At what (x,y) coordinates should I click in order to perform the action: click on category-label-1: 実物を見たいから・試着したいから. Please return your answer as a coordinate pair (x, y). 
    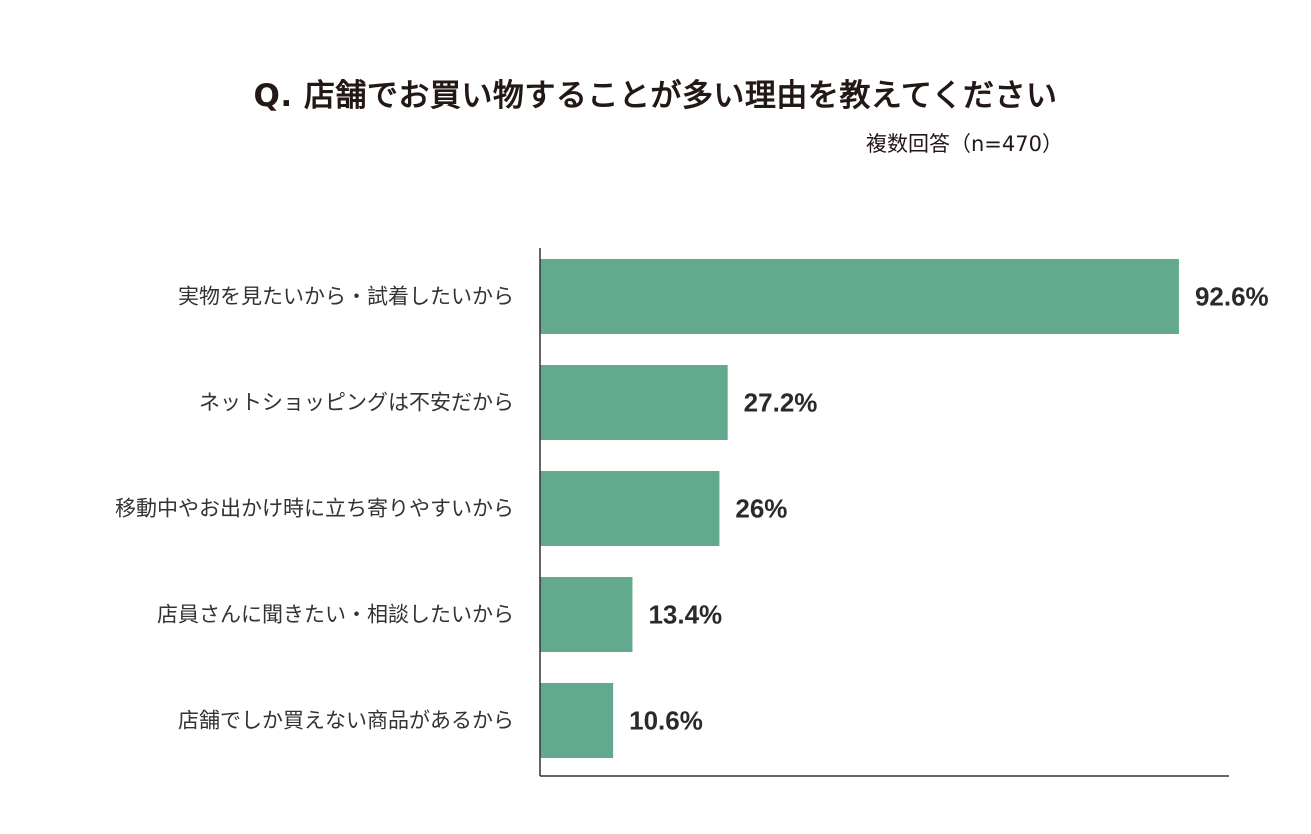
    Looking at the image, I should click on (346, 297).